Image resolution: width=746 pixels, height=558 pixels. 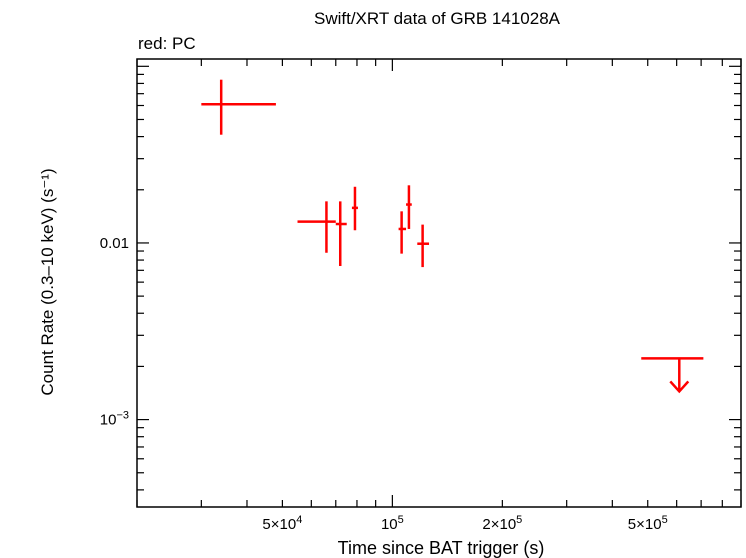 I want to click on upper-limit-arrow-head, so click(x=679, y=387).